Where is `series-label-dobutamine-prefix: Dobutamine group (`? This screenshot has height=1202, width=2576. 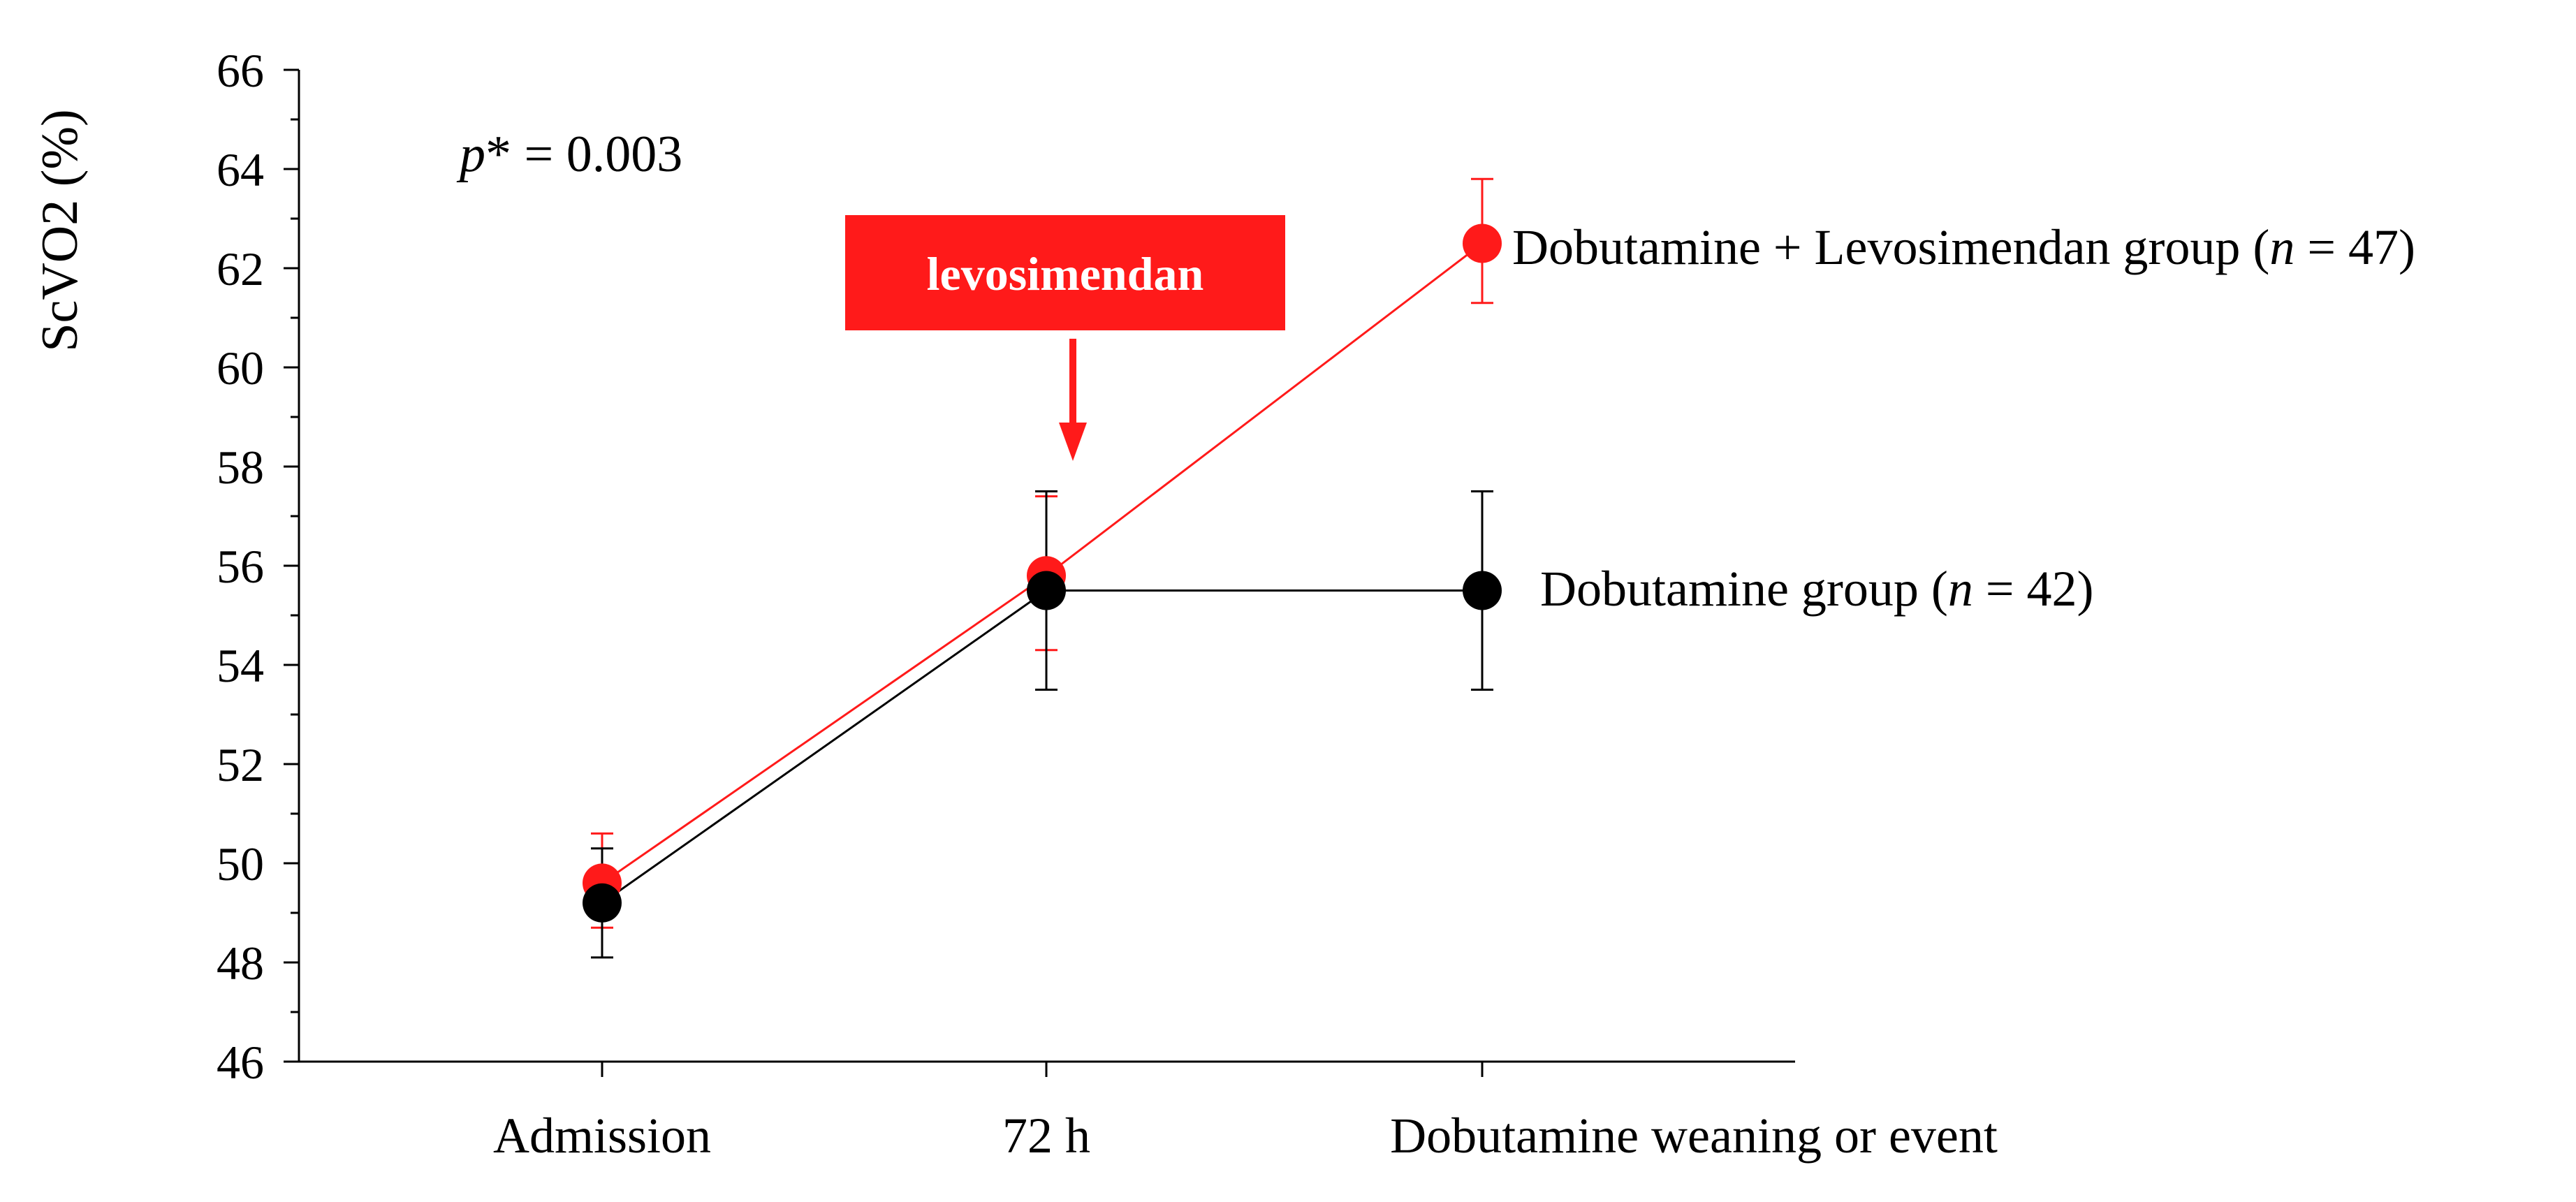
series-label-dobutamine-prefix: Dobutamine group ( is located at coordinates (1744, 589).